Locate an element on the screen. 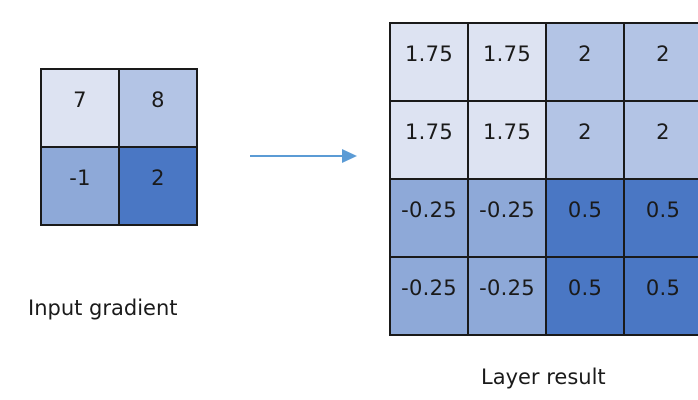 Image resolution: width=698 pixels, height=400 pixels. arrow-head is located at coordinates (349, 156).